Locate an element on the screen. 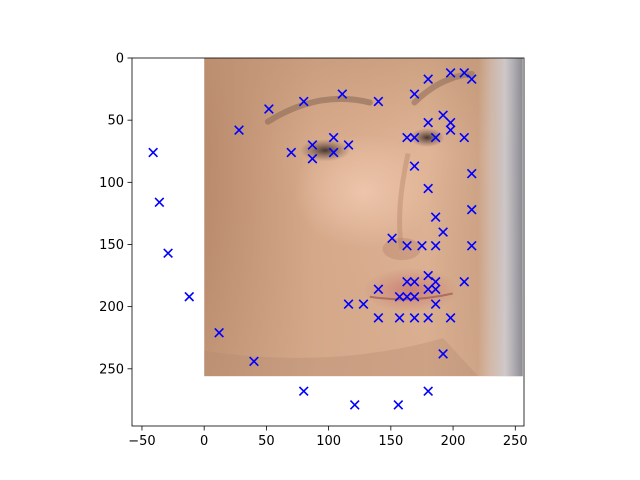 Image resolution: width=640 pixels, height=480 pixels. y-tick-label: 250 is located at coordinates (111, 369).